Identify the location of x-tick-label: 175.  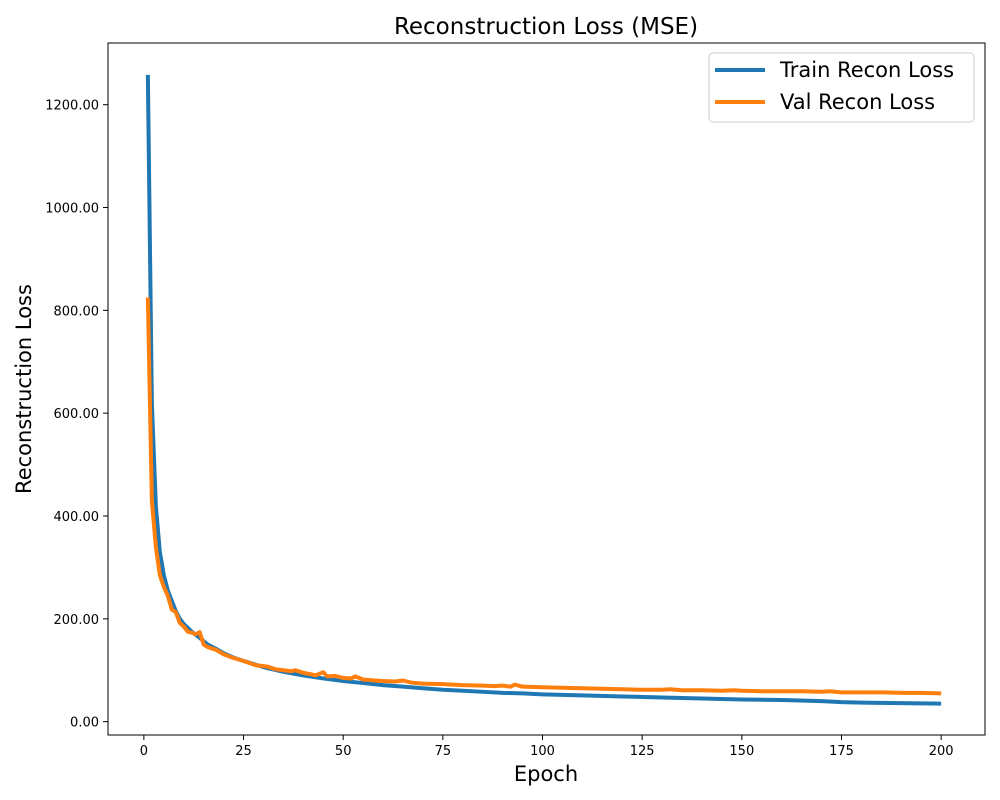
(841, 751).